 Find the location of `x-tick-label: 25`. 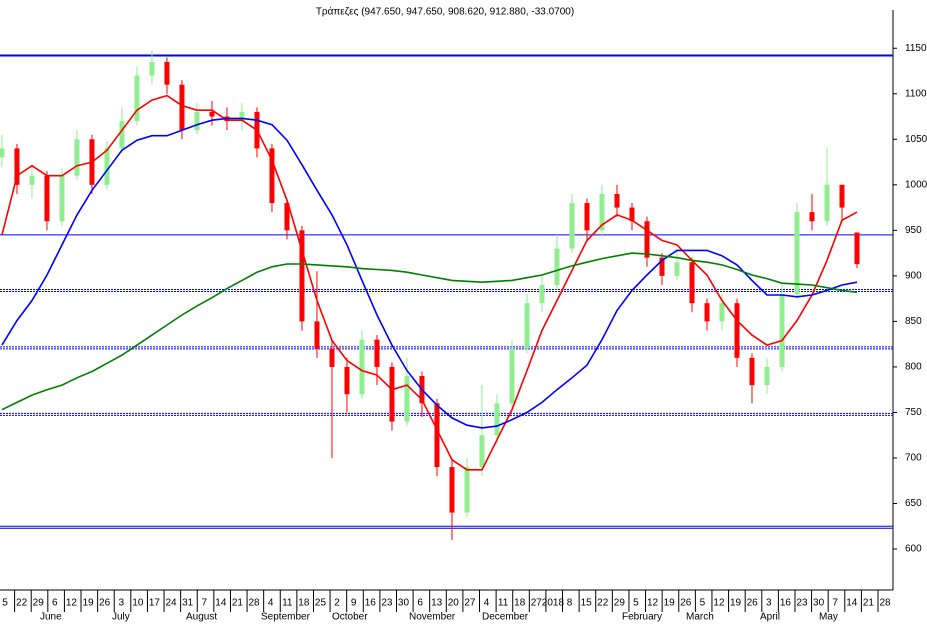

x-tick-label: 25 is located at coordinates (321, 603).